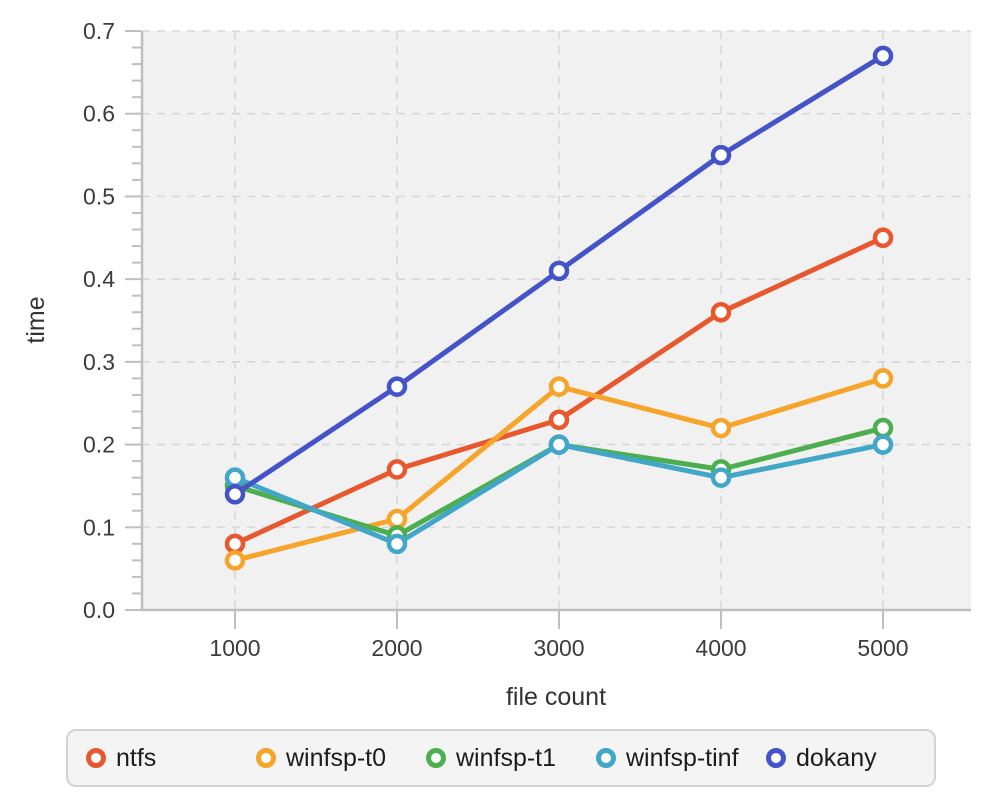 This screenshot has width=1000, height=800. Describe the element at coordinates (883, 428) in the screenshot. I see `data-point-winfsp-t1` at that location.